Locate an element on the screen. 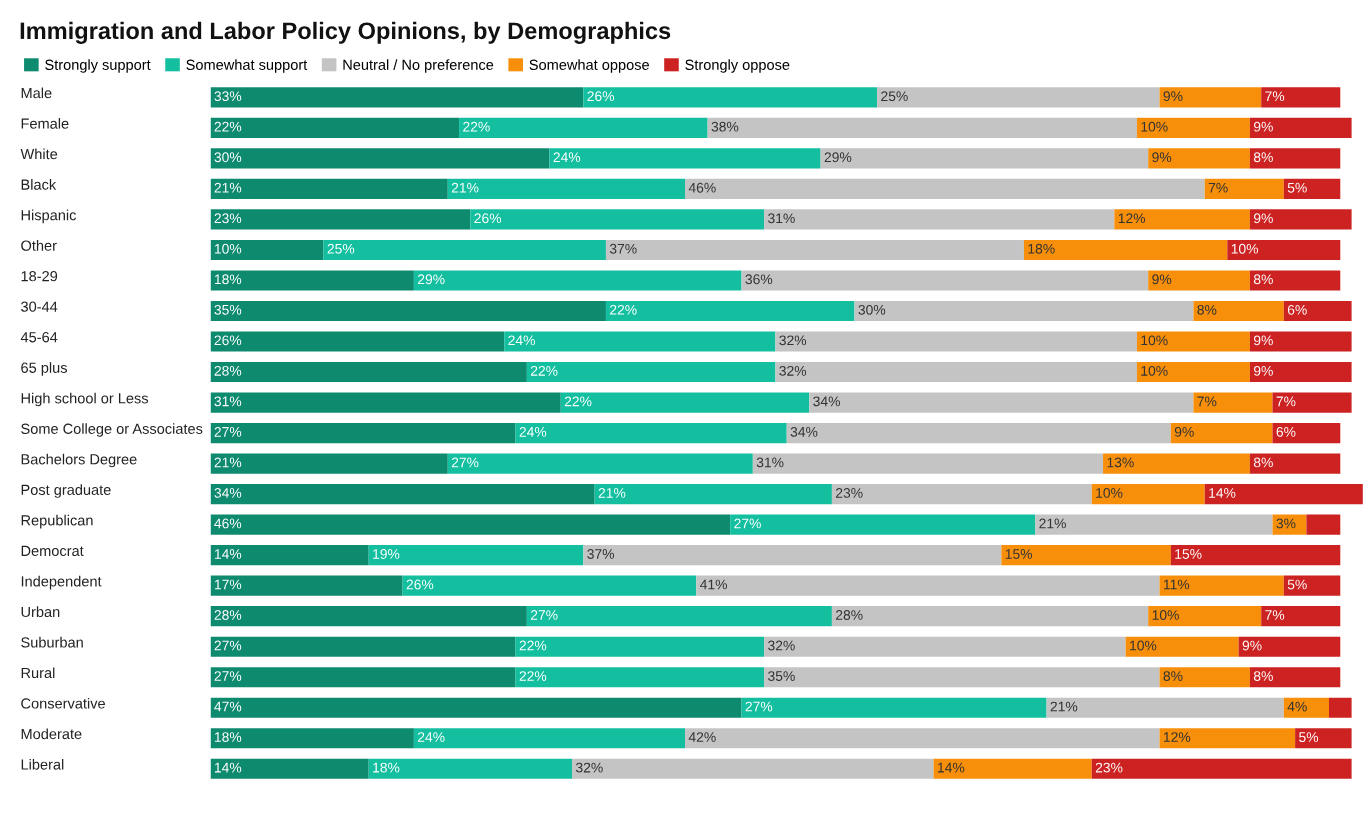 Image resolution: width=1367 pixels, height=821 pixels. data-label: 10% is located at coordinates (1143, 645).